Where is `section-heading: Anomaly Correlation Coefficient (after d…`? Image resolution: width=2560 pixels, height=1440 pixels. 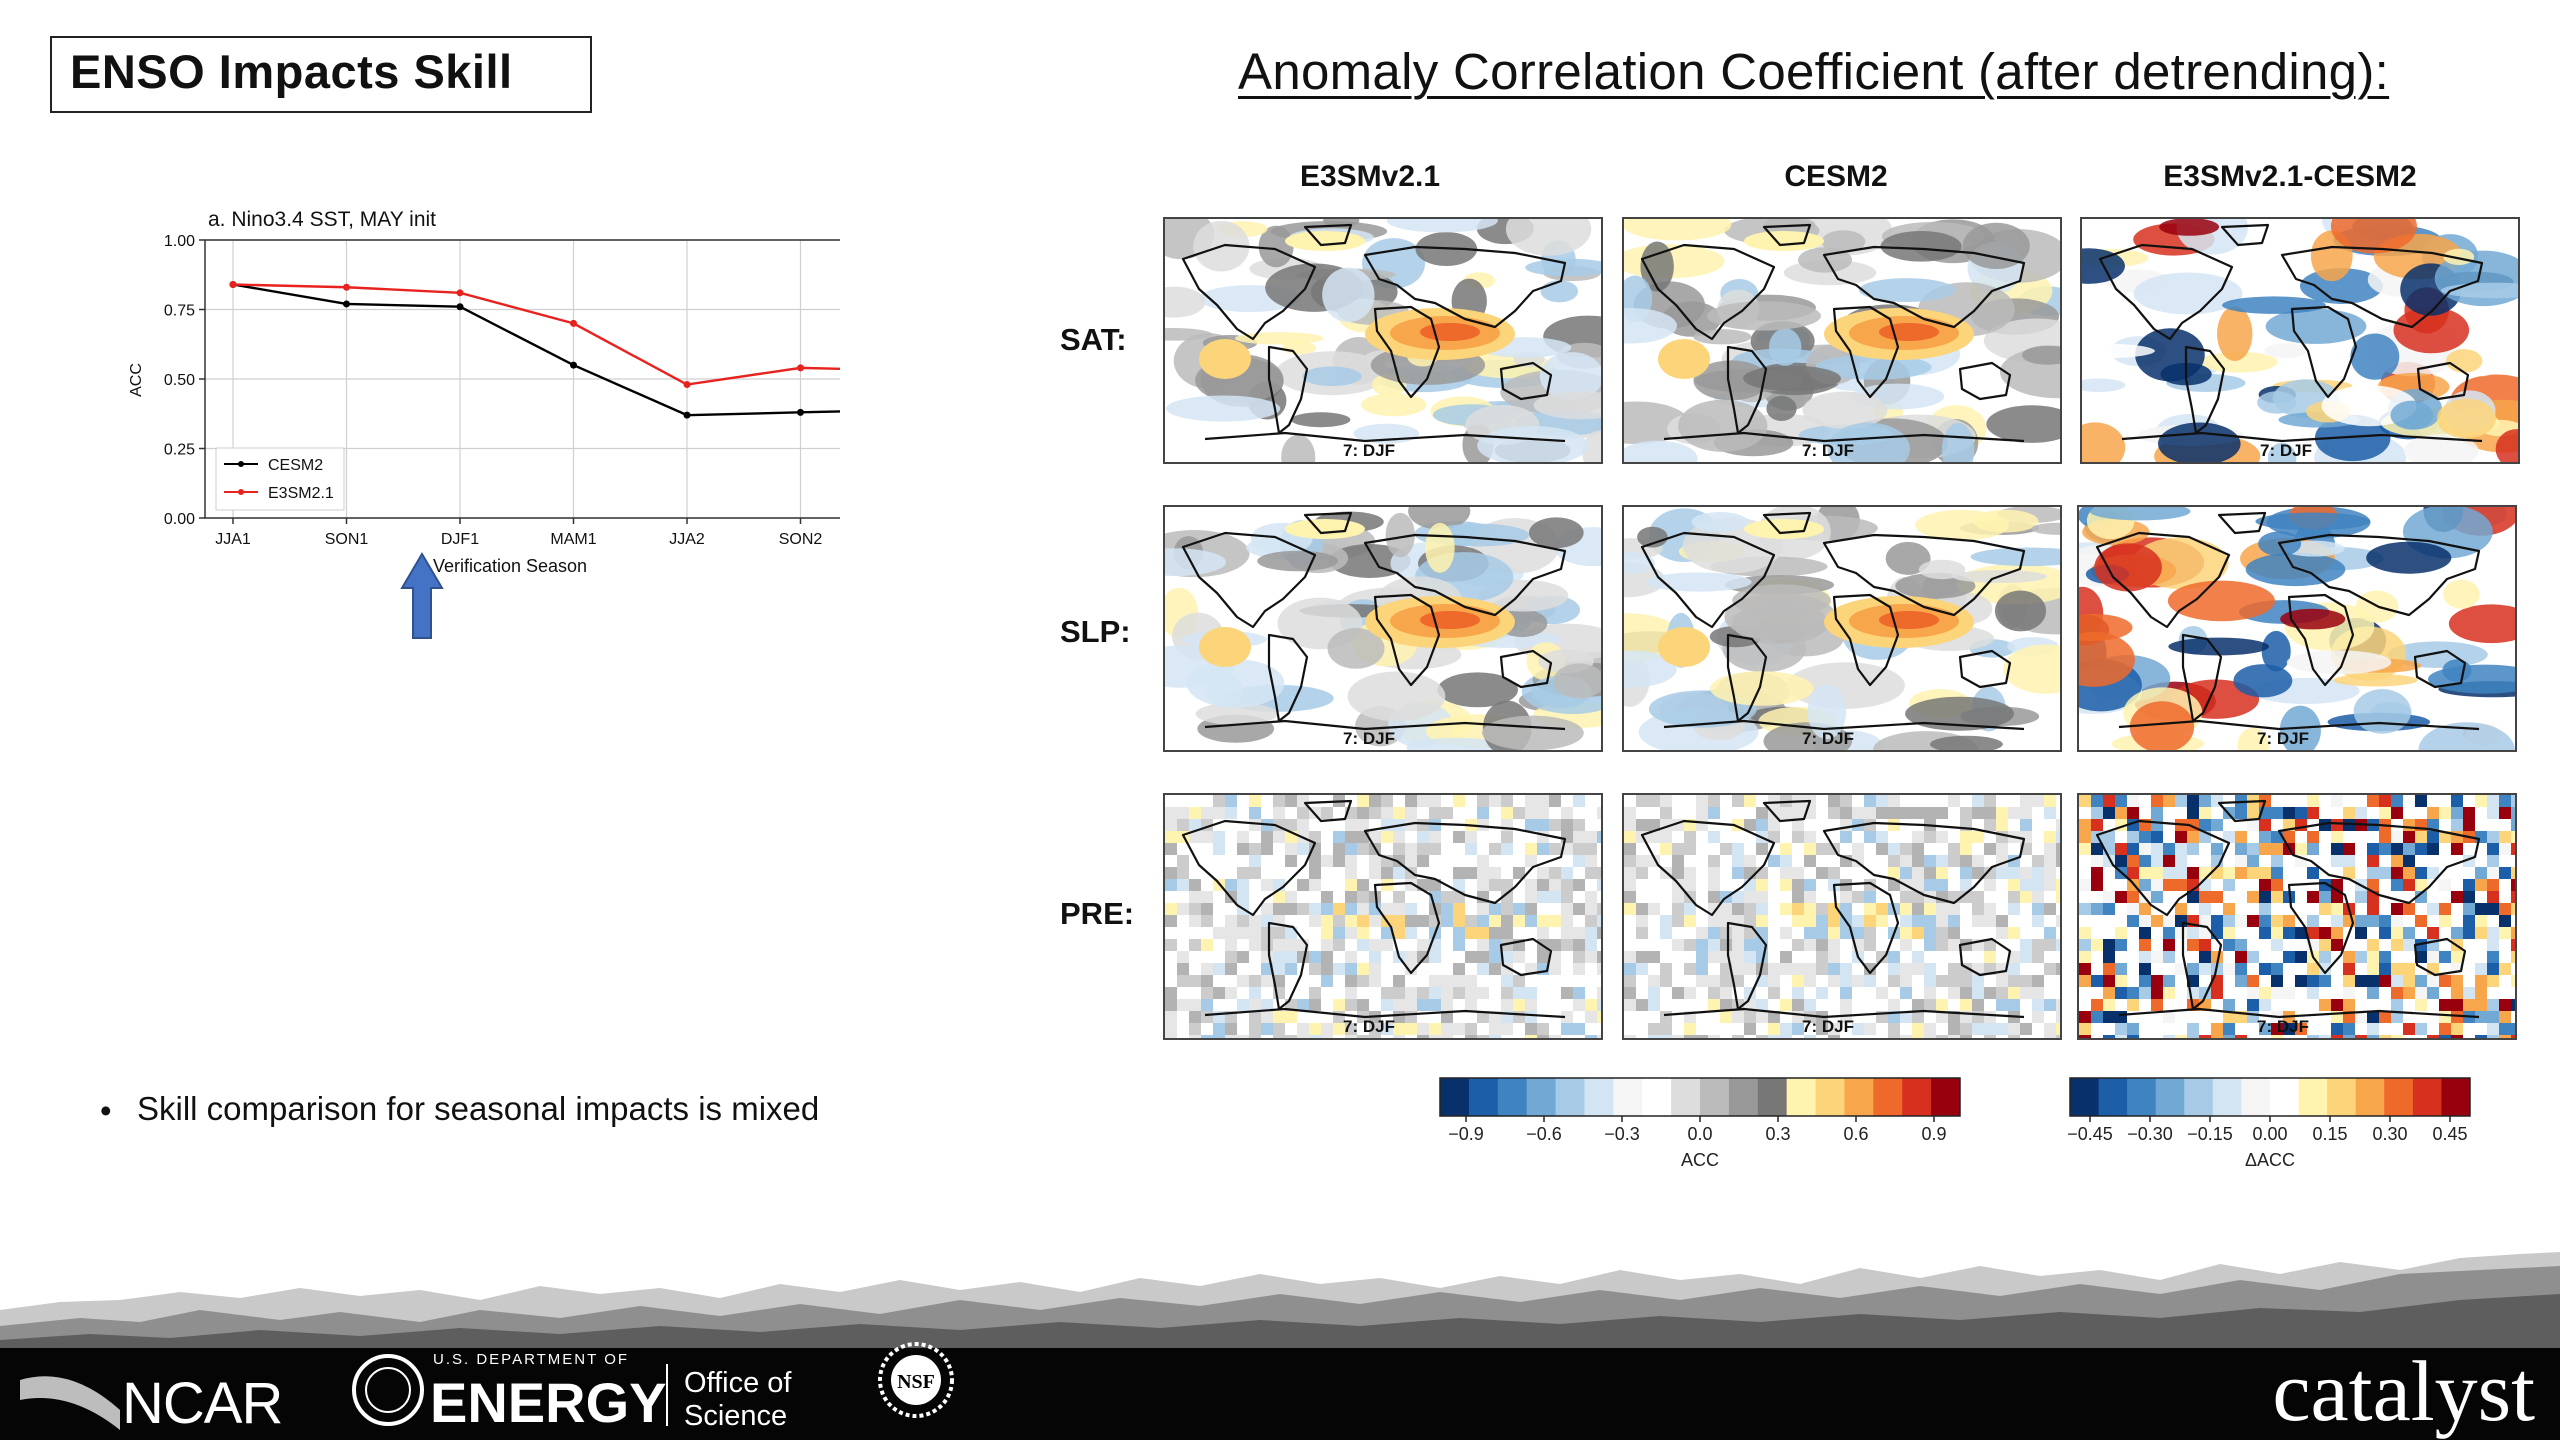
section-heading: Anomaly Correlation Coefficient (after d… is located at coordinates (1814, 71).